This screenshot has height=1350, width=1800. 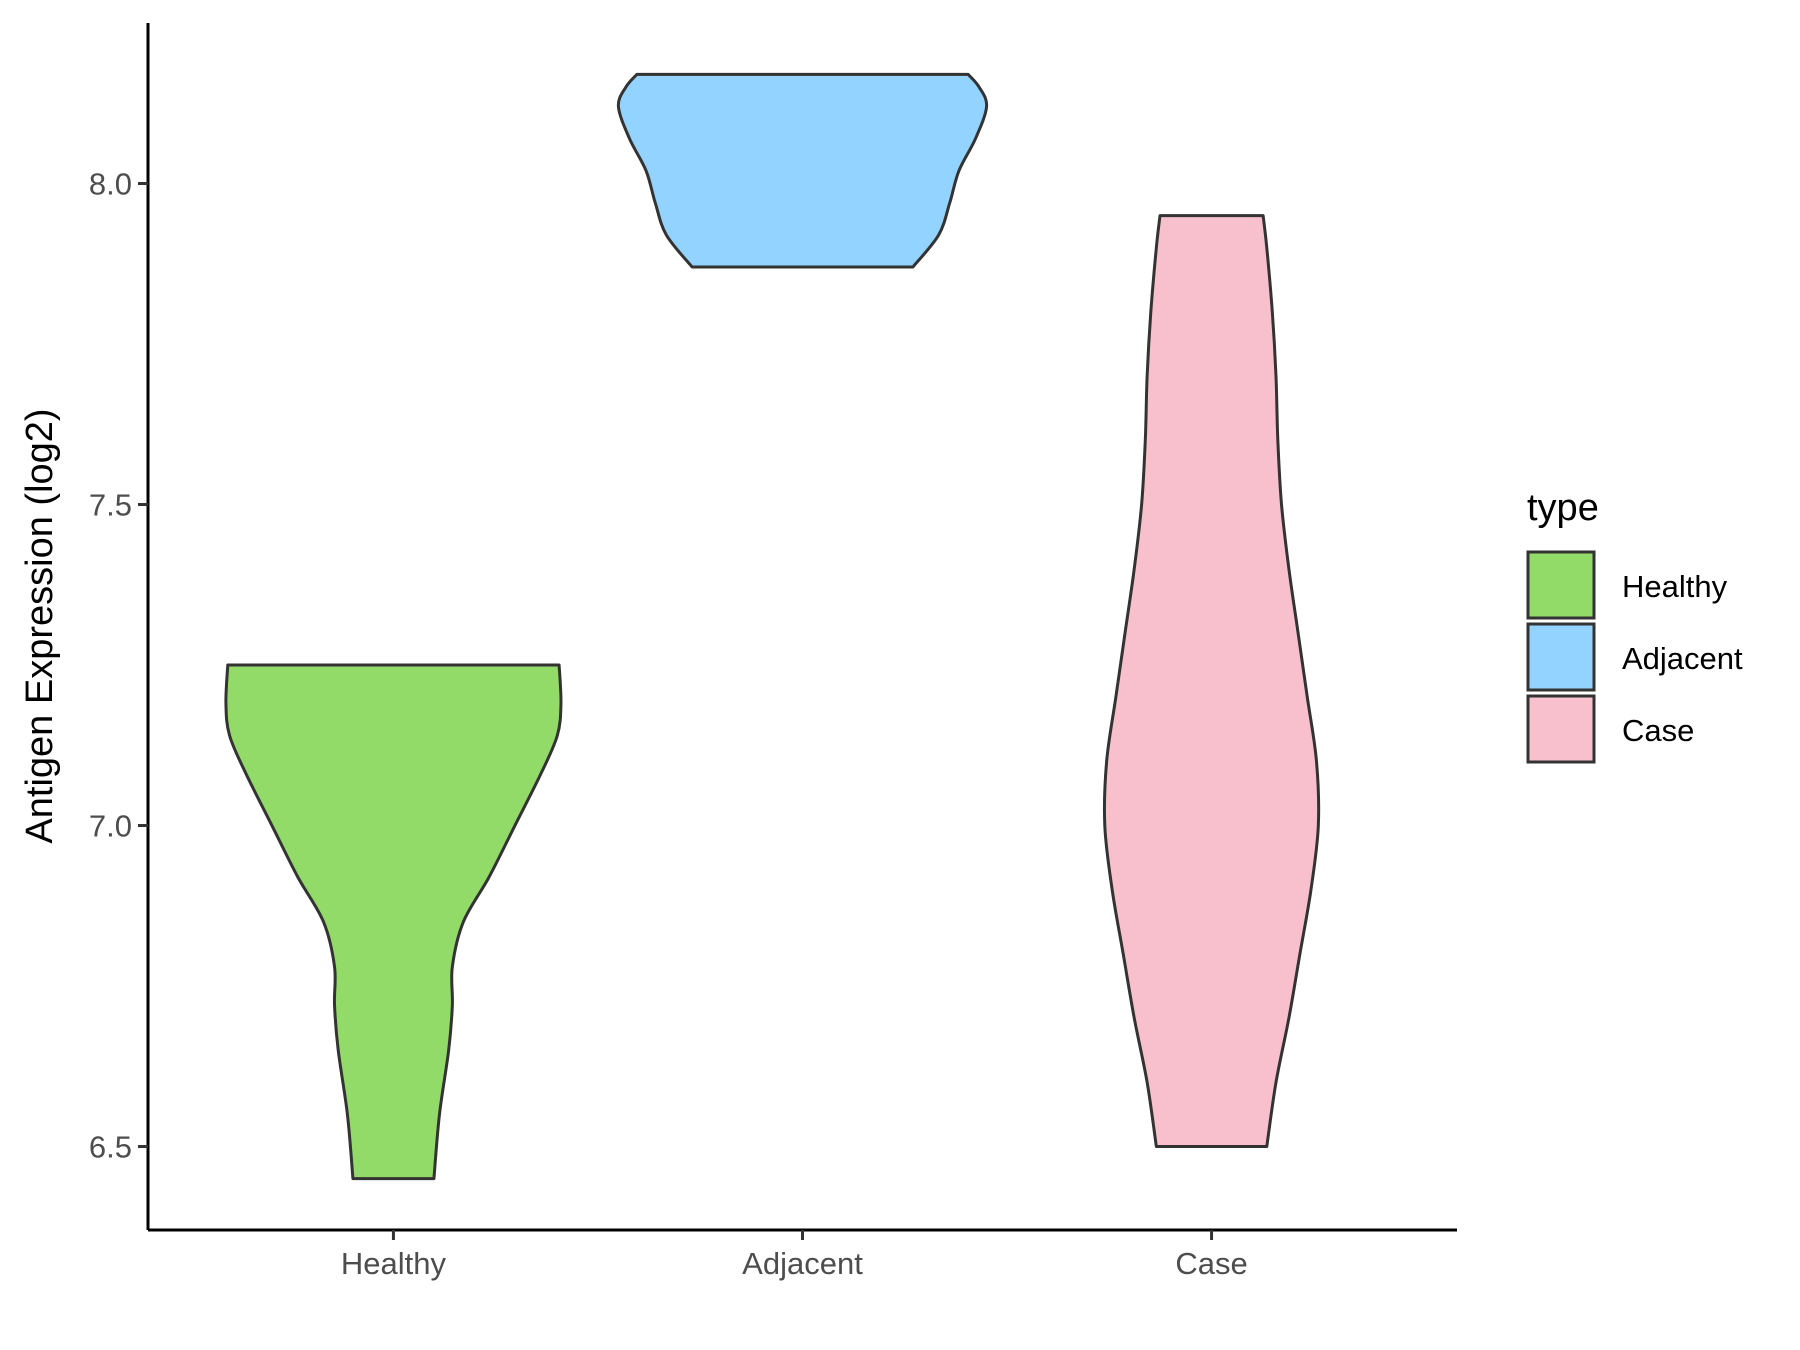 What do you see at coordinates (394, 1263) in the screenshot?
I see `x-tick-label: Healthy` at bounding box center [394, 1263].